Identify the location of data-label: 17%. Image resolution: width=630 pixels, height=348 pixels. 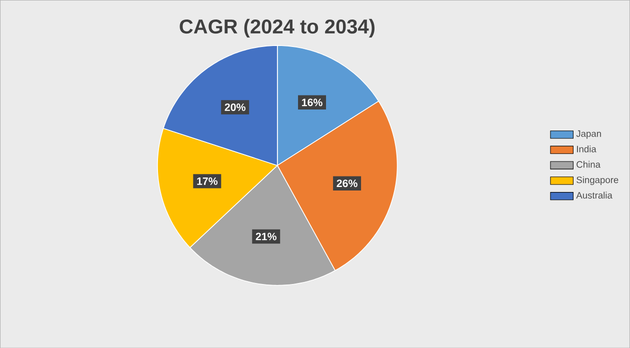
(207, 181).